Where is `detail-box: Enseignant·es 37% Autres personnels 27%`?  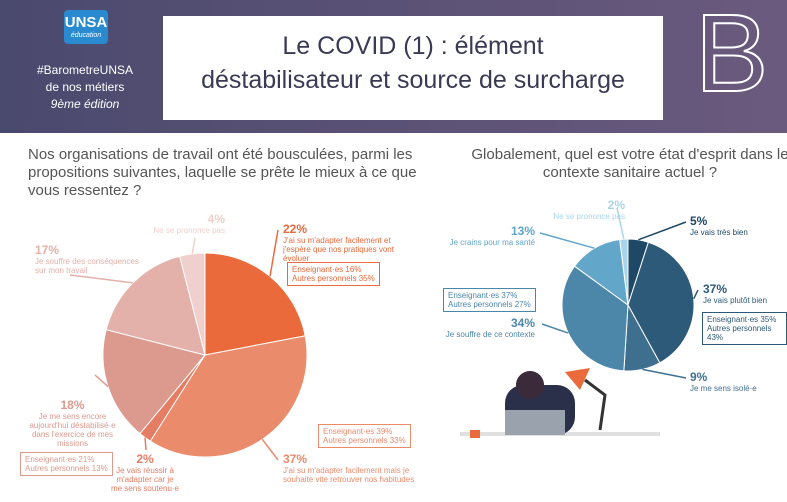 detail-box: Enseignant·es 37% Autres personnels 27% is located at coordinates (489, 300).